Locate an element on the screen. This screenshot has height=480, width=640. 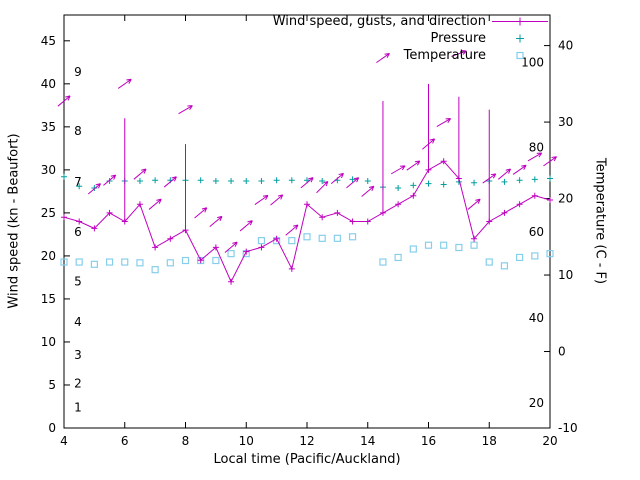
beaufort-scale-label: 6 is located at coordinates (78, 232).